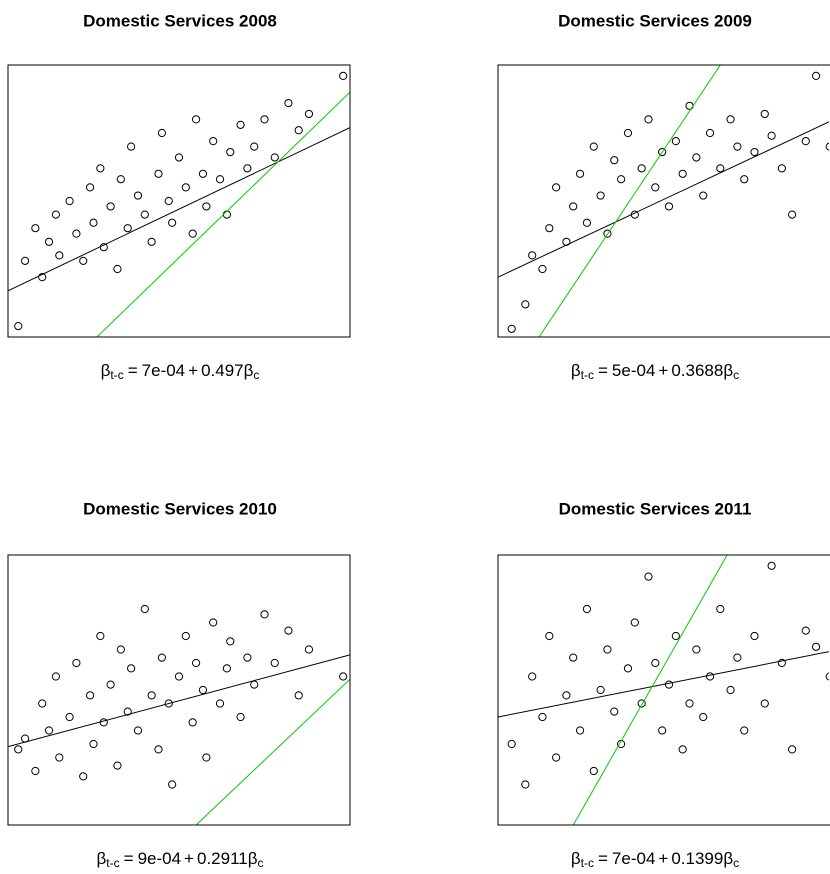 This screenshot has height=874, width=830. I want to click on panel-title: Domestic Services 2009, so click(655, 20).